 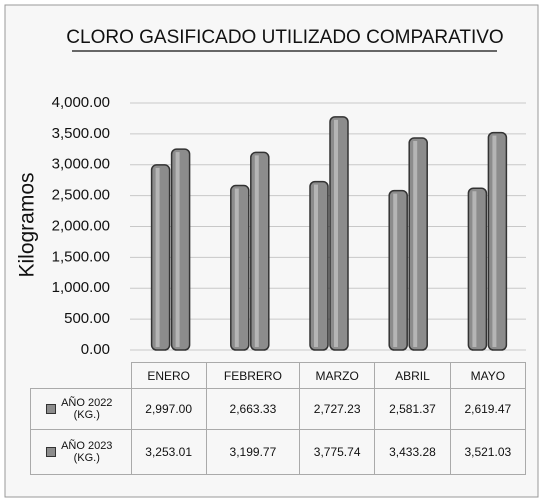 I want to click on y-tick-label: 2,000.00, so click(x=81, y=225).